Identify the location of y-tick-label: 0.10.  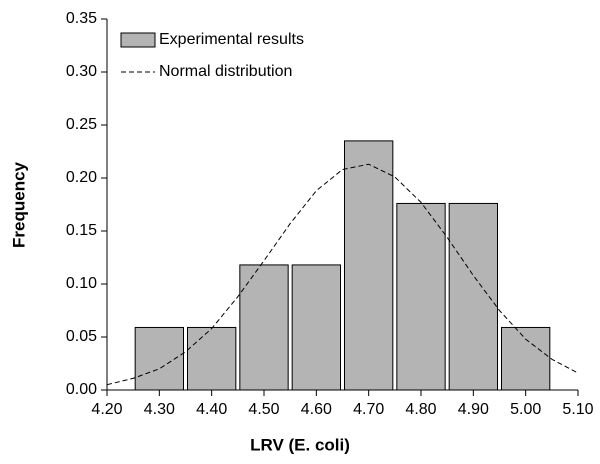
(81, 283).